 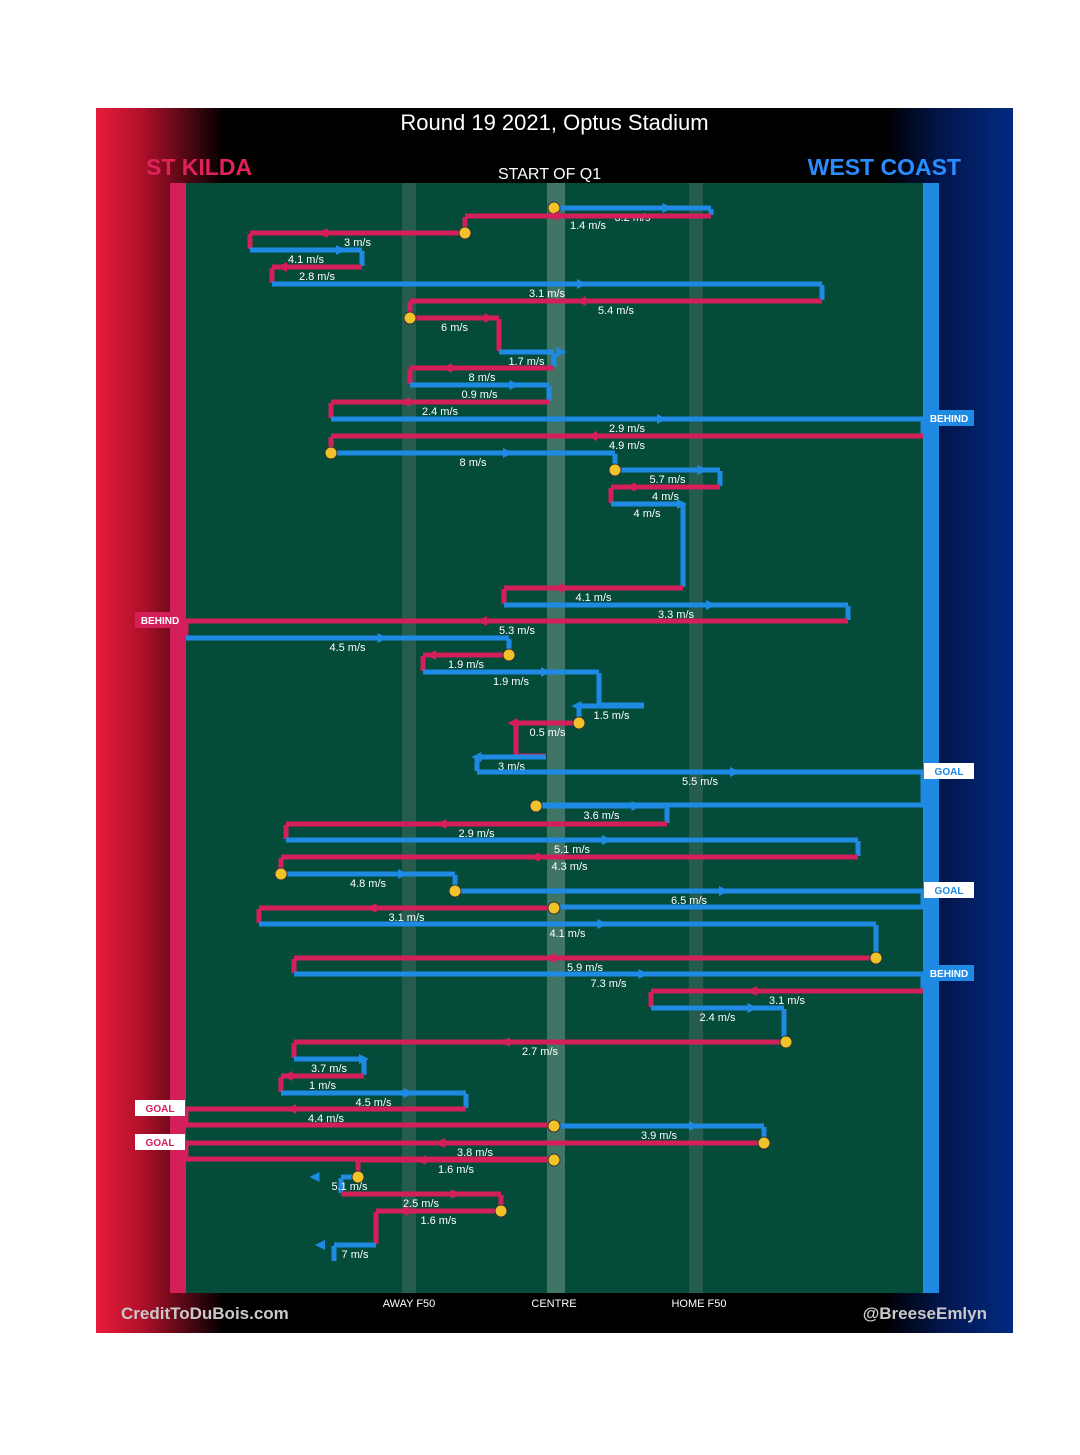 I want to click on speed-label: 0.5 m/s, so click(x=547, y=733).